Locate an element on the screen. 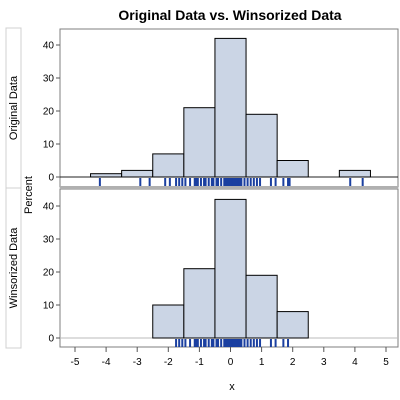 This screenshot has width=400, height=400. panel-row-label: Winsorized Data is located at coordinates (14, 268).